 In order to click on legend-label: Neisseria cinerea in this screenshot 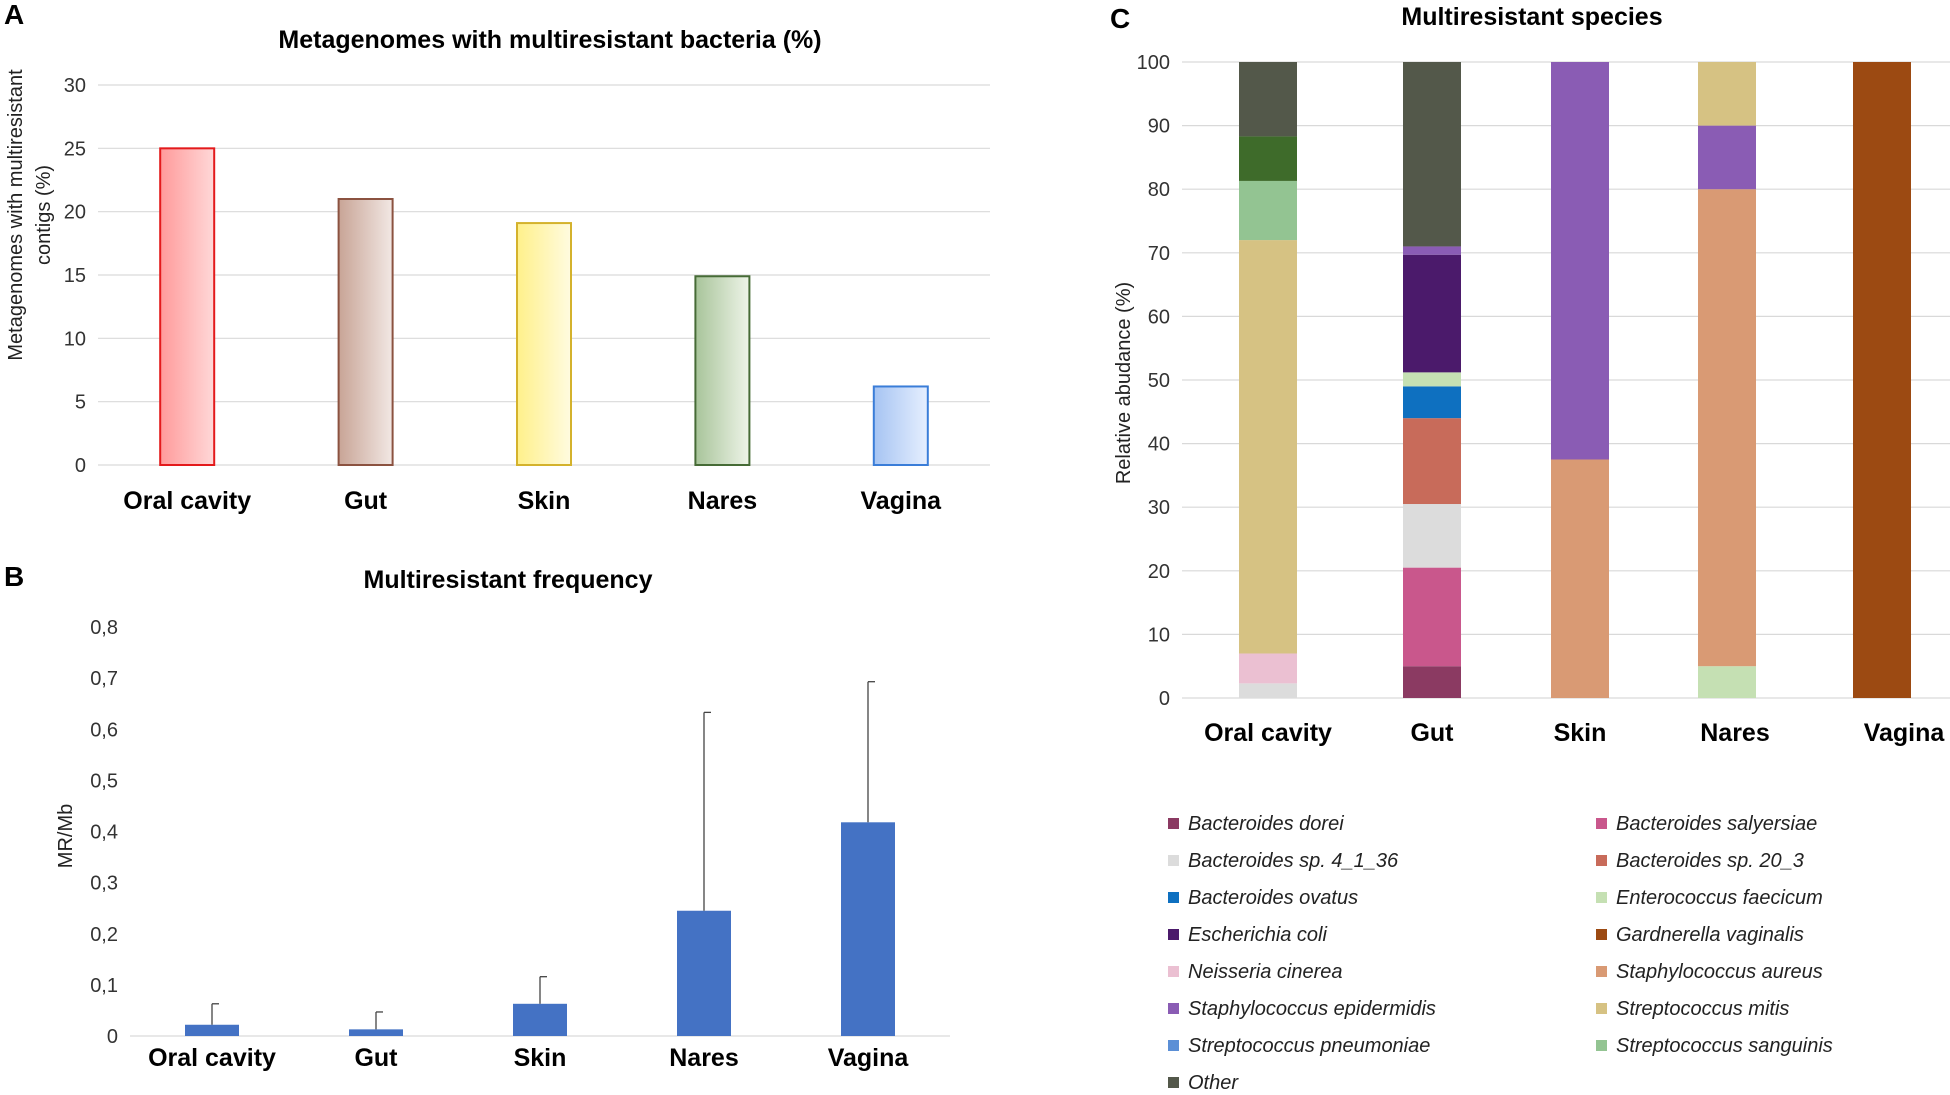, I will do `click(1265, 972)`.